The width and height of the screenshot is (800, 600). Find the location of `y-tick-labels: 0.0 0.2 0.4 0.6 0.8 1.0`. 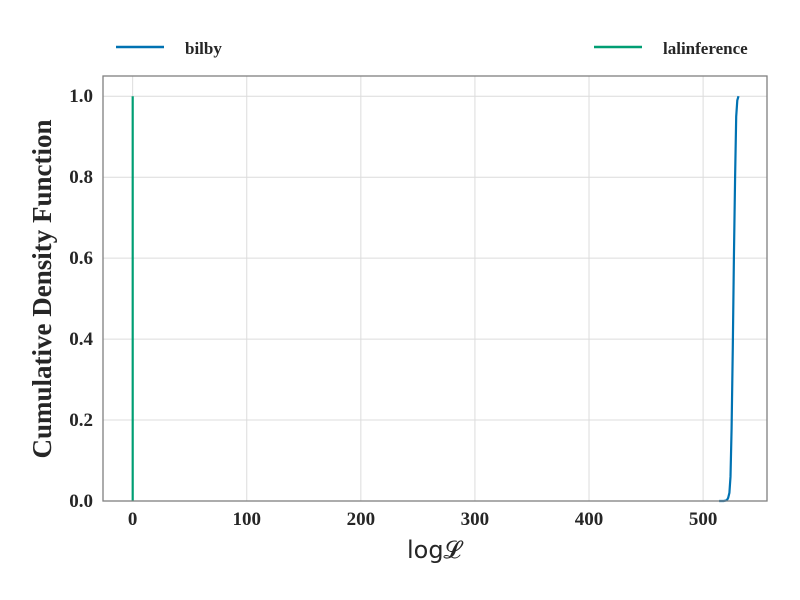

y-tick-labels: 0.0 0.2 0.4 0.6 0.8 1.0 is located at coordinates (81, 299).